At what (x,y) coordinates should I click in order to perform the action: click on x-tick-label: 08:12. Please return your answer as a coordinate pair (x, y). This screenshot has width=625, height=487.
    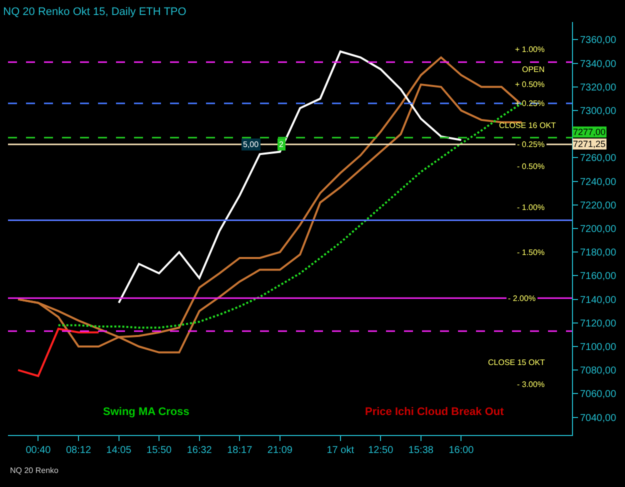
    Looking at the image, I should click on (79, 450).